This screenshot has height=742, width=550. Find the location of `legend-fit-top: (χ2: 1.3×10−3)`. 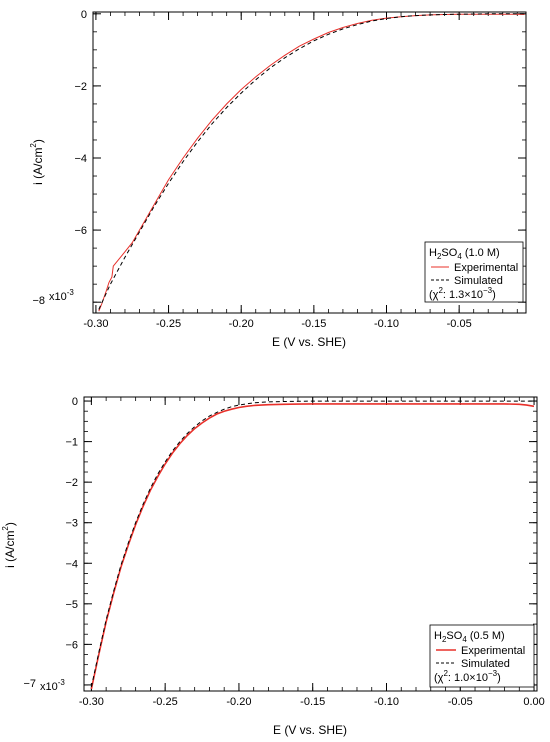

legend-fit-top: (χ2: 1.3×10−3) is located at coordinates (462, 293).